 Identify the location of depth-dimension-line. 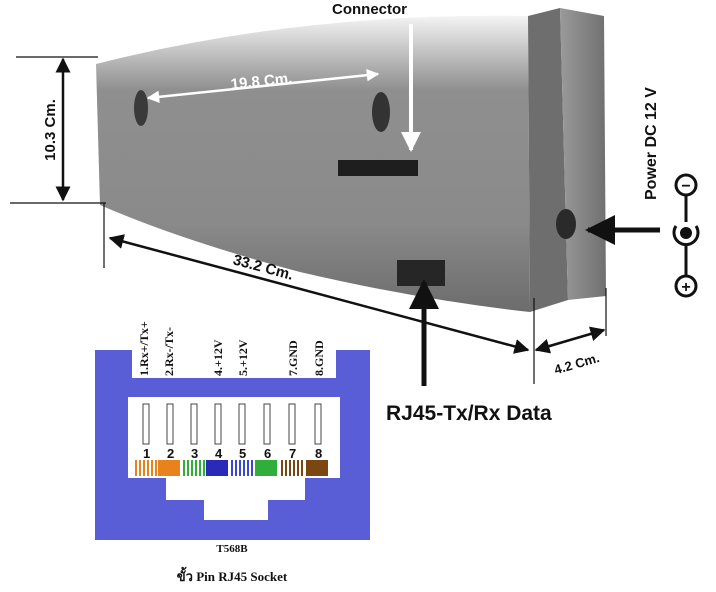
(570, 340).